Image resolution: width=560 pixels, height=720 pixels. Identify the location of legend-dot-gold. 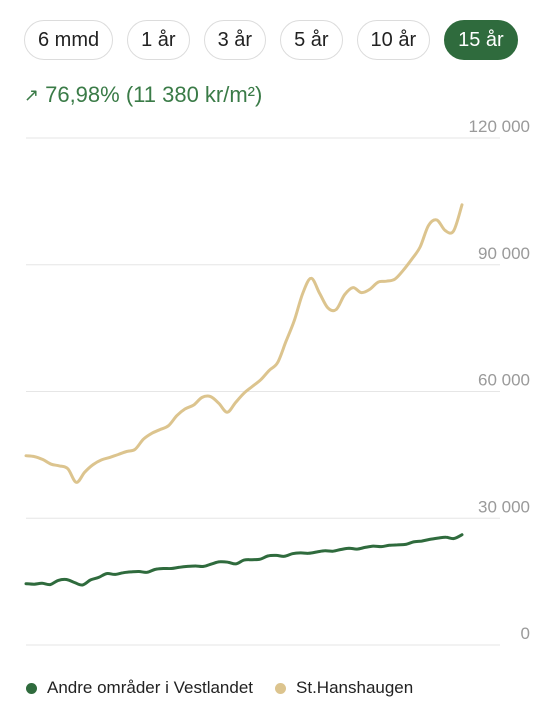
(281, 688).